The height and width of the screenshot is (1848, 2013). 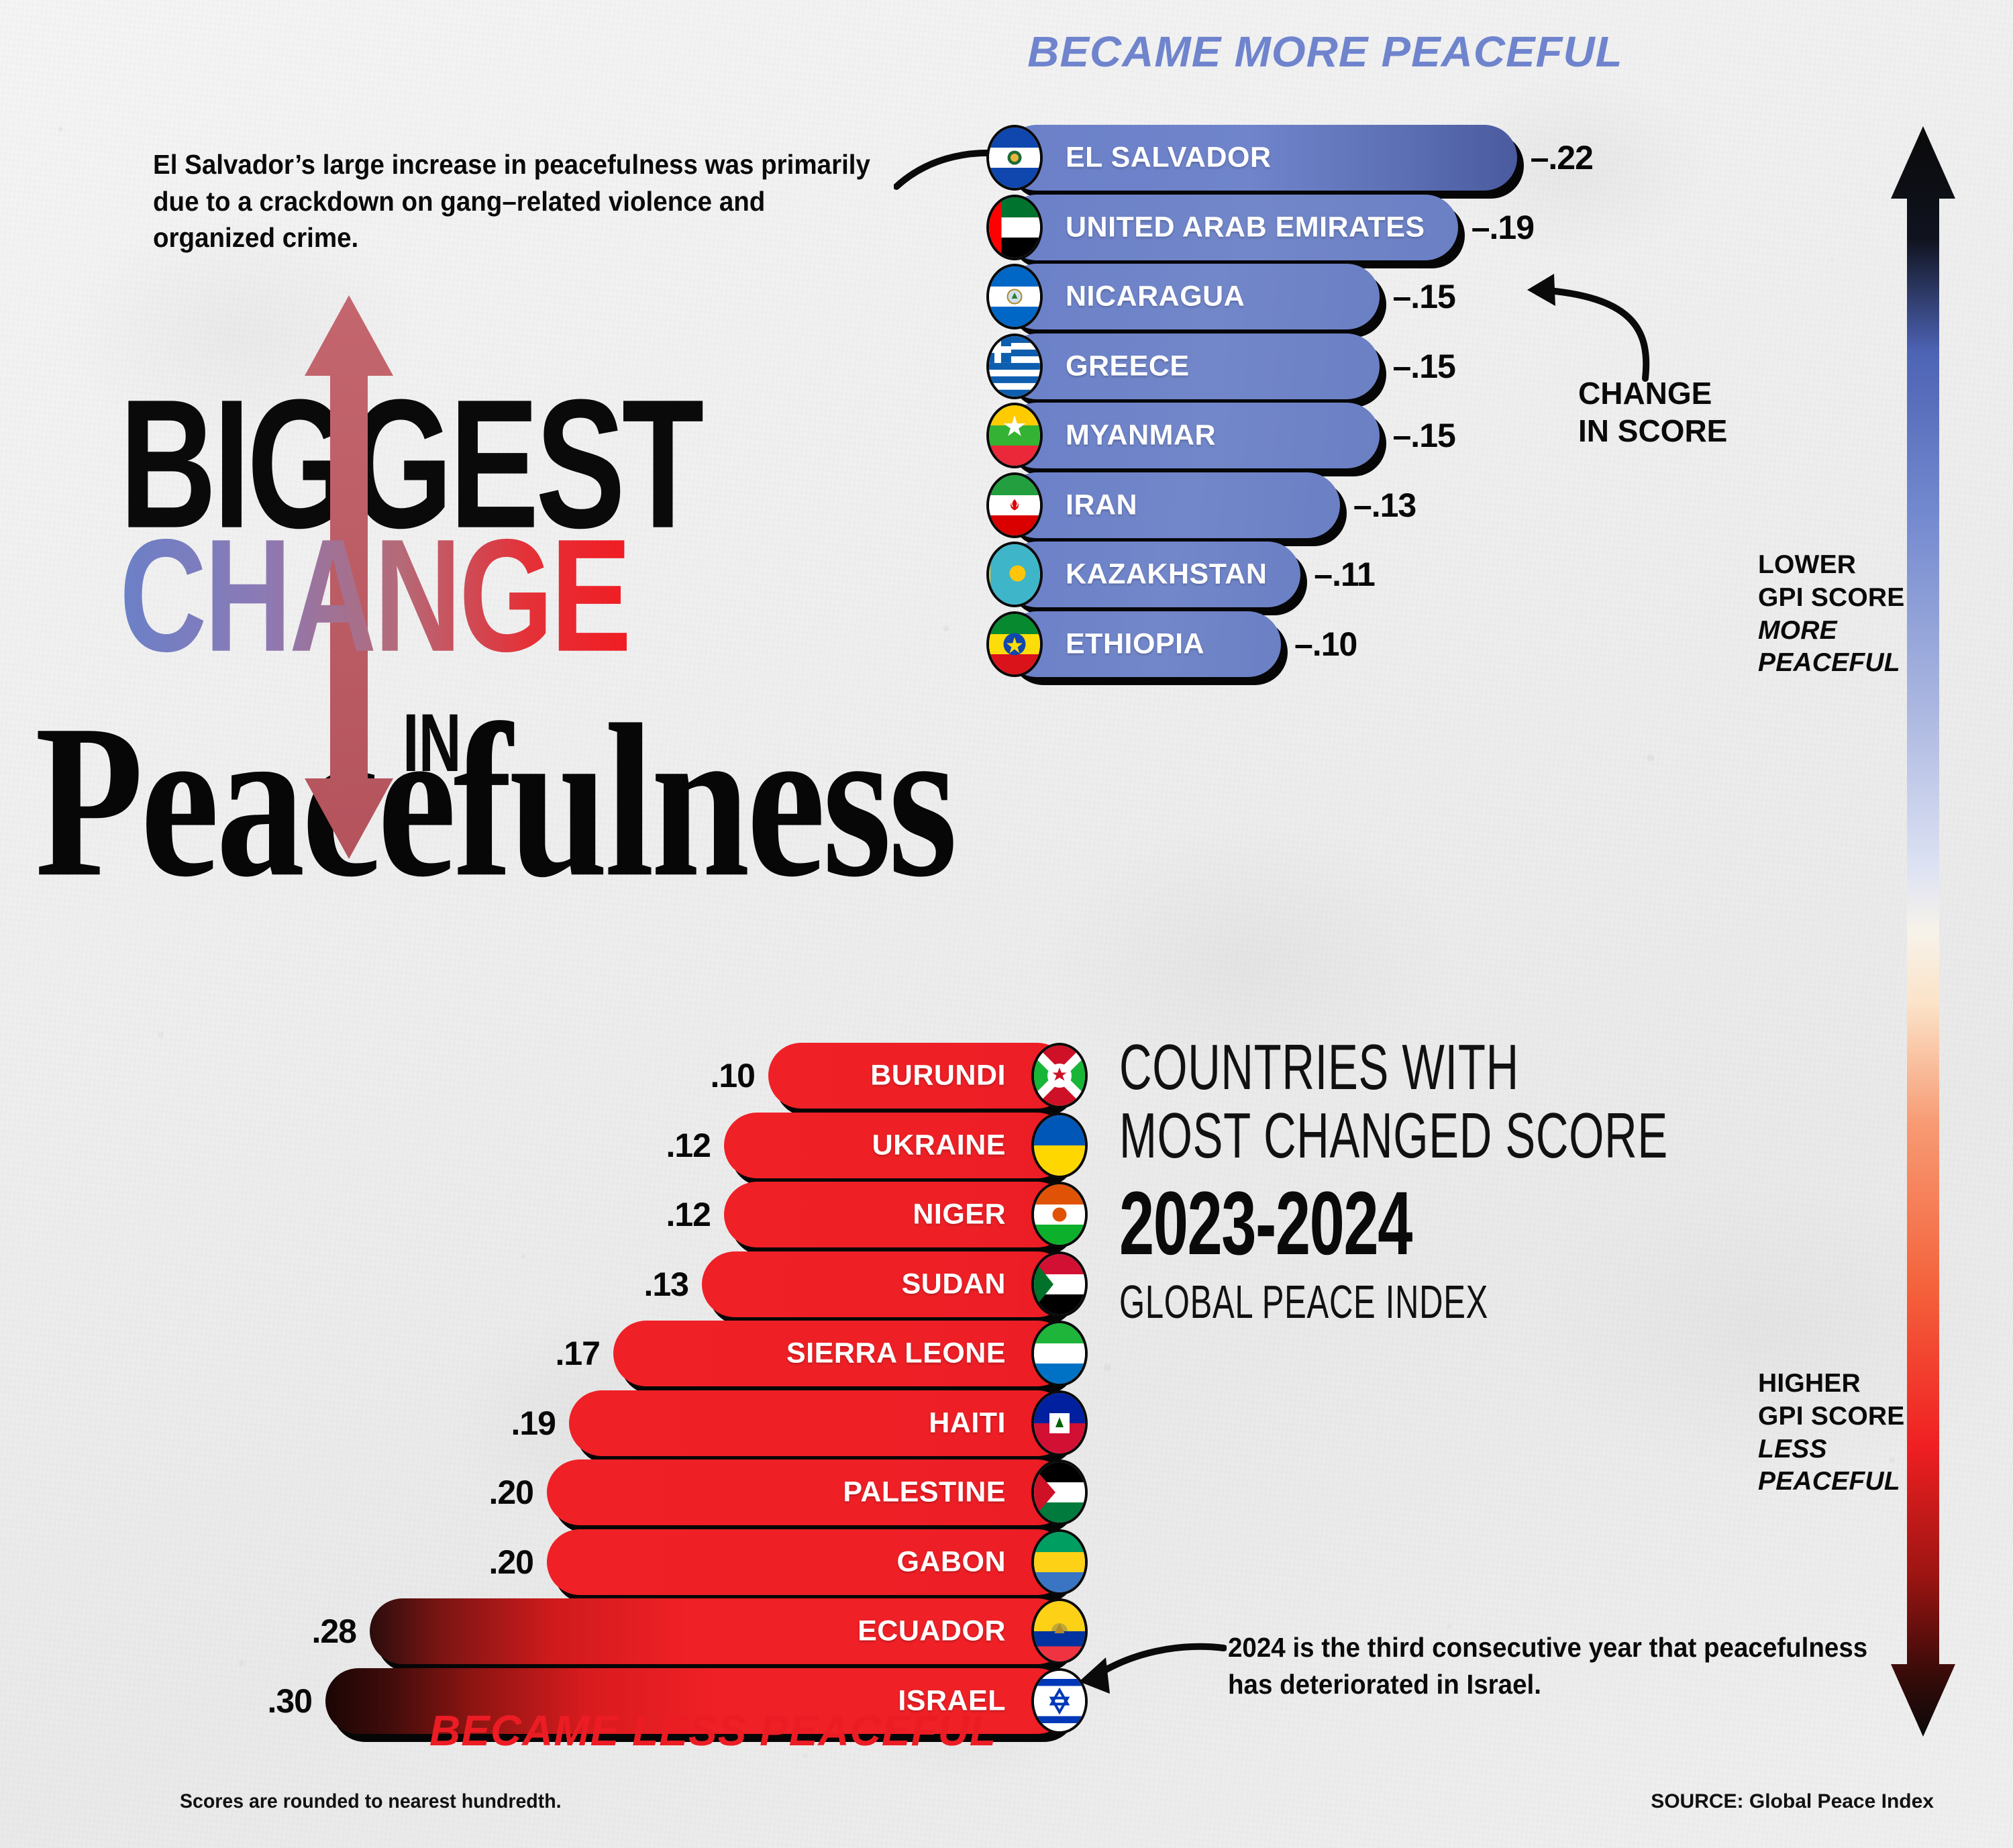 What do you see at coordinates (1059, 1353) in the screenshot?
I see `flag-sierra-leone-icon` at bounding box center [1059, 1353].